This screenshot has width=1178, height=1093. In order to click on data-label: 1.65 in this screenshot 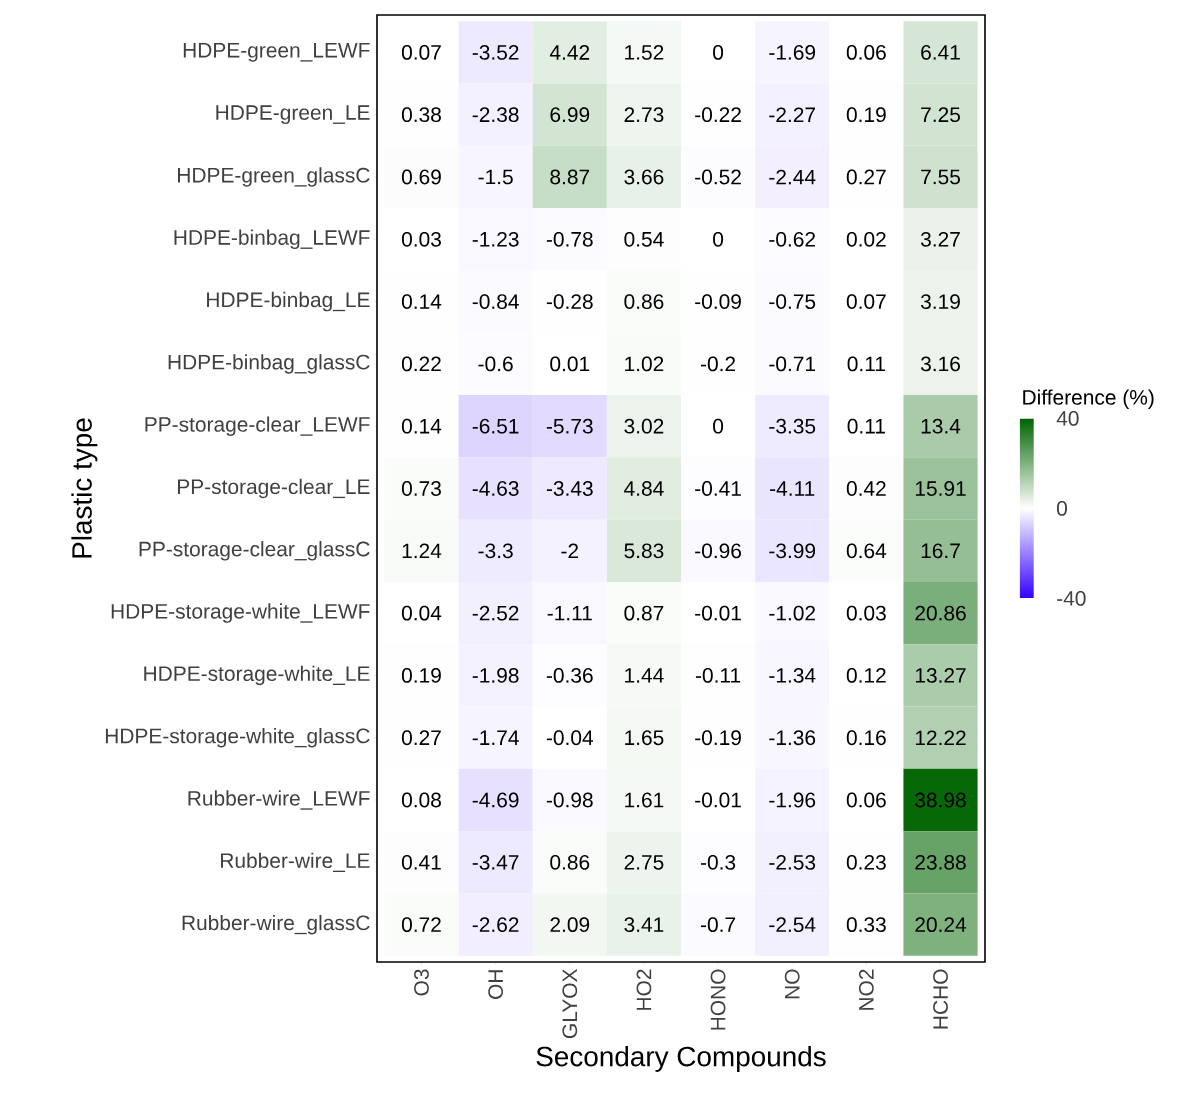, I will do `click(644, 738)`.